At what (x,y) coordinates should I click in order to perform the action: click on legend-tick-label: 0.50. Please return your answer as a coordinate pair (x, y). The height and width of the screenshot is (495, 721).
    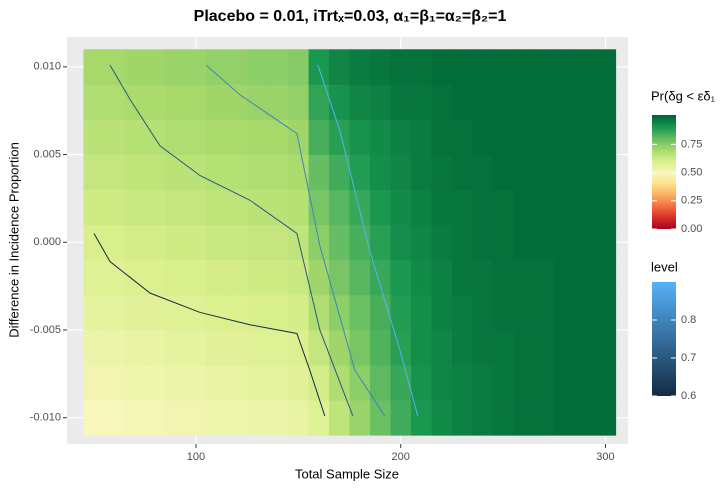
    Looking at the image, I should click on (691, 172).